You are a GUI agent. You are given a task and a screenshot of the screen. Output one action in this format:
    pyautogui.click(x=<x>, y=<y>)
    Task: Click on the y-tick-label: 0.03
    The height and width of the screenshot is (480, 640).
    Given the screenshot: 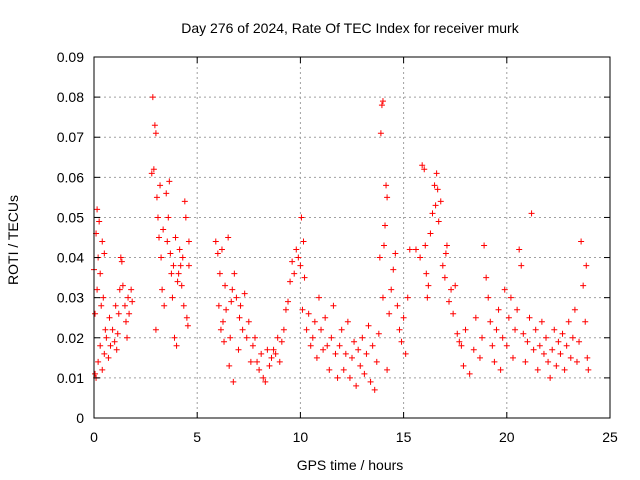 What is the action you would take?
    pyautogui.click(x=70, y=298)
    